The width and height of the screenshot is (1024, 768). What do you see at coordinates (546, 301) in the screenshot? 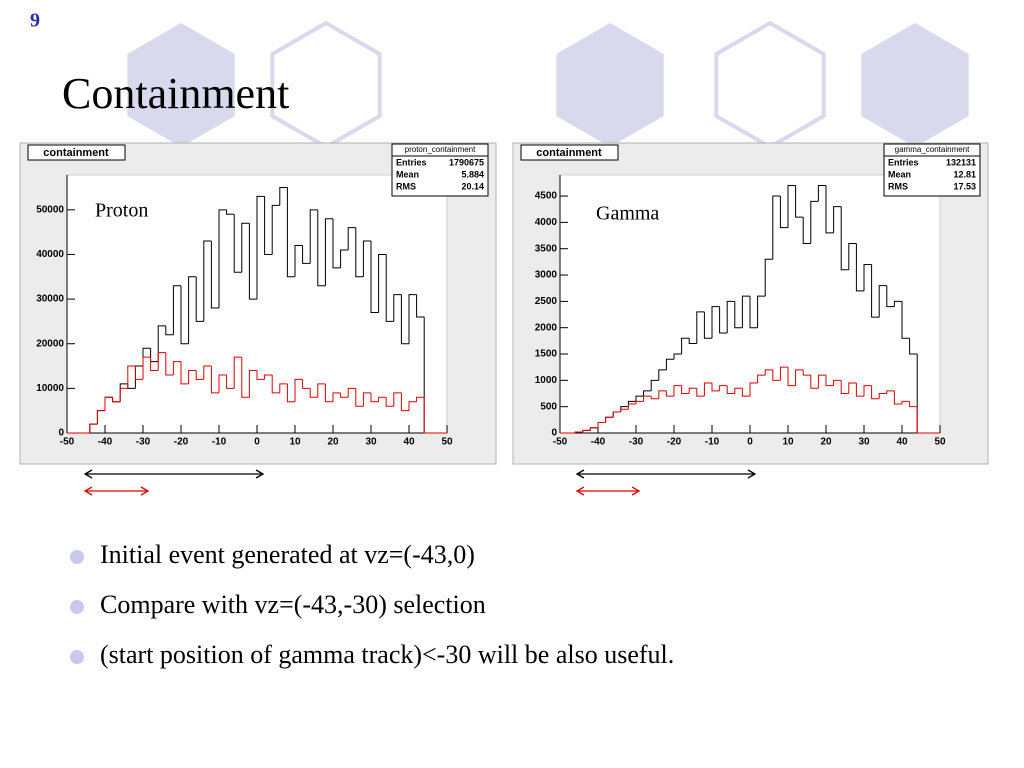
I see `y-tick-label: 2500` at bounding box center [546, 301].